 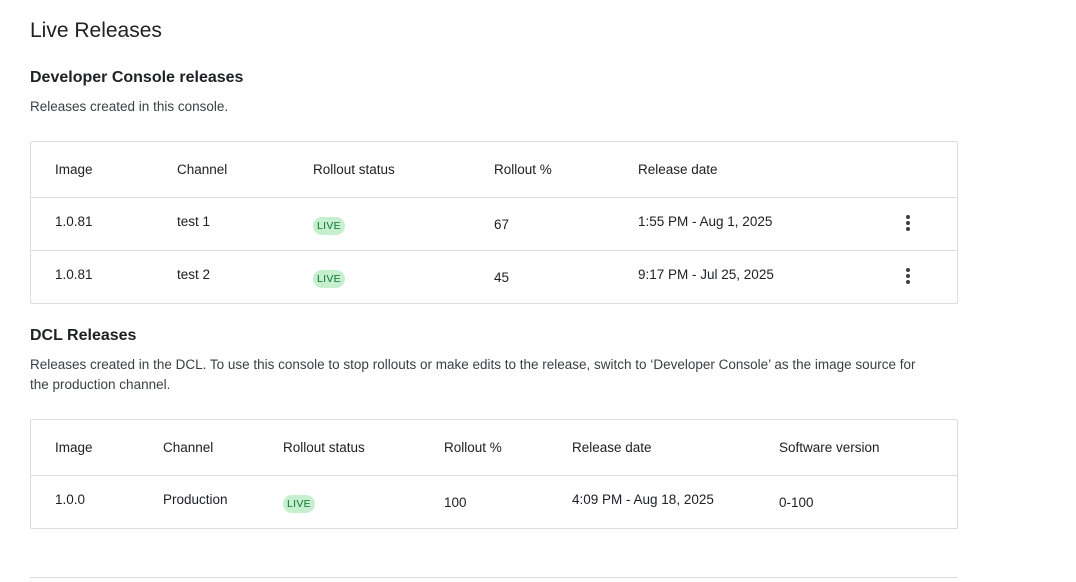 I want to click on rollout-cell: 45, so click(x=502, y=277).